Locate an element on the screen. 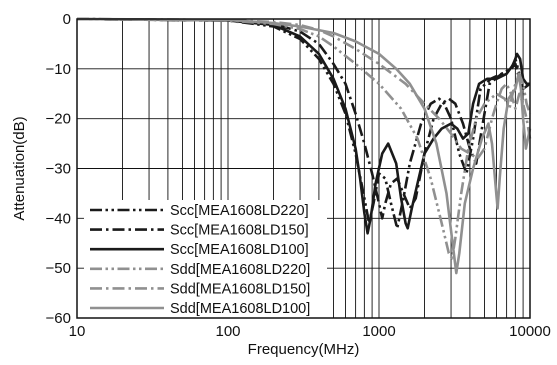 The width and height of the screenshot is (557, 365). legend-label: Scc[MEA1608LD220] is located at coordinates (239, 211).